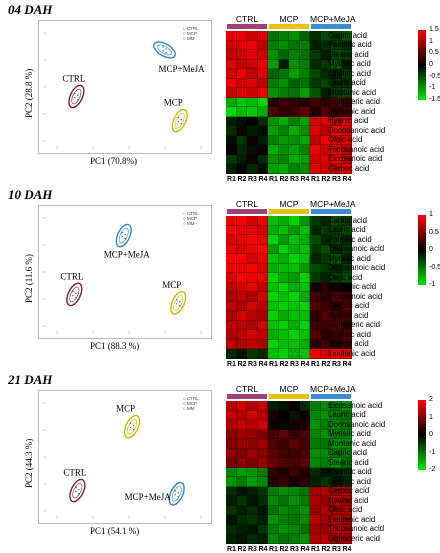 The height and width of the screenshot is (553, 440). I want to click on color-scale-bar, so click(422, 65).